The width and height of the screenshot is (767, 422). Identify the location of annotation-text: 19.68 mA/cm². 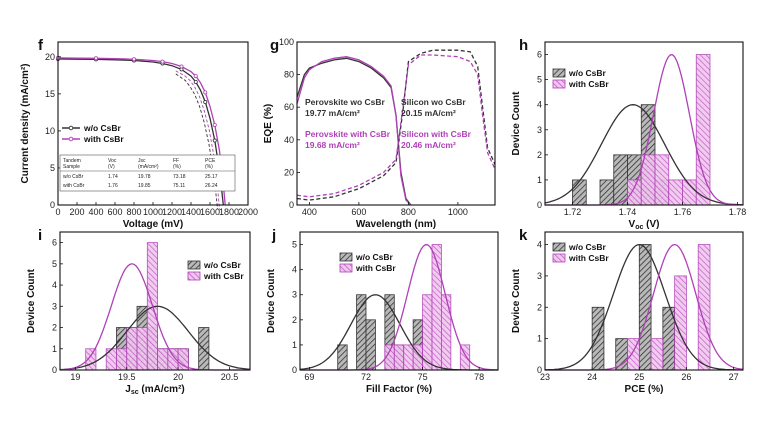
(332, 145).